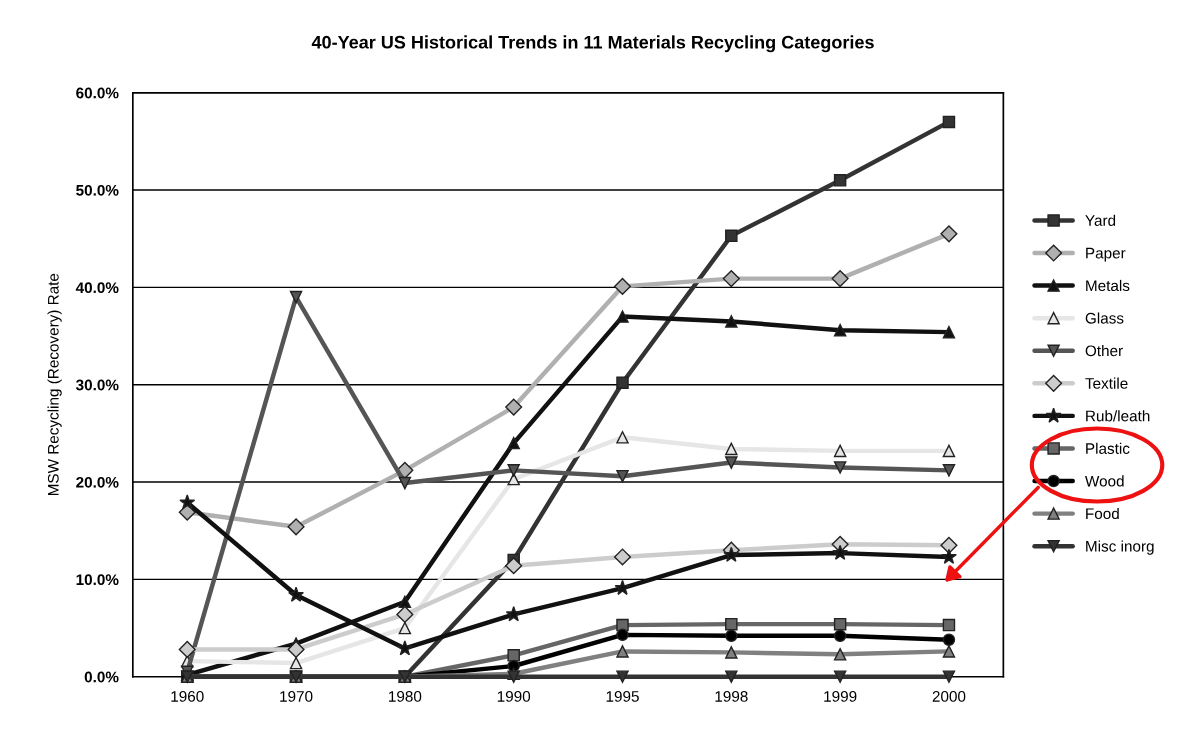  I want to click on x-tick-label: 1980, so click(405, 696).